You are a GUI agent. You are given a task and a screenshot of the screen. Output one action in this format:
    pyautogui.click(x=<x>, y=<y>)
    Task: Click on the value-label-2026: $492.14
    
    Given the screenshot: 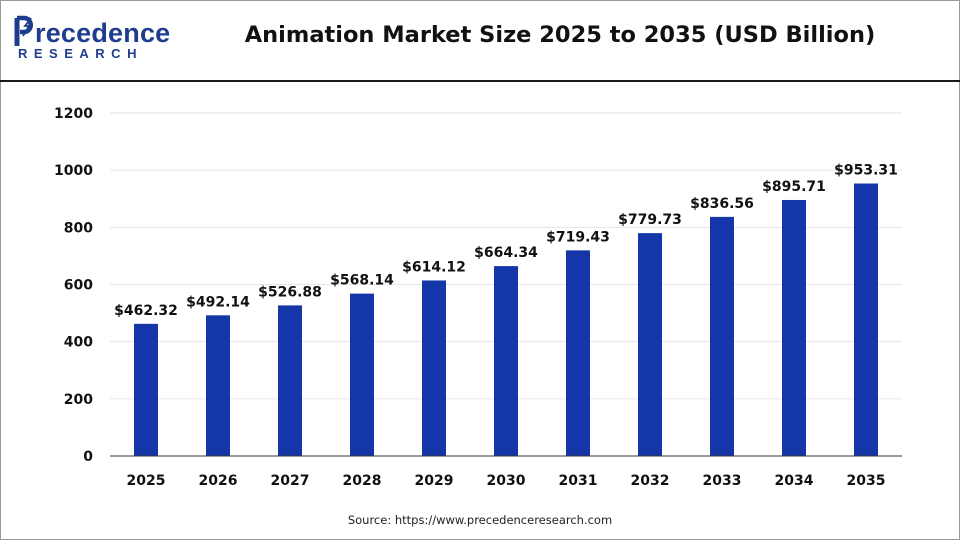 What is the action you would take?
    pyautogui.click(x=218, y=302)
    